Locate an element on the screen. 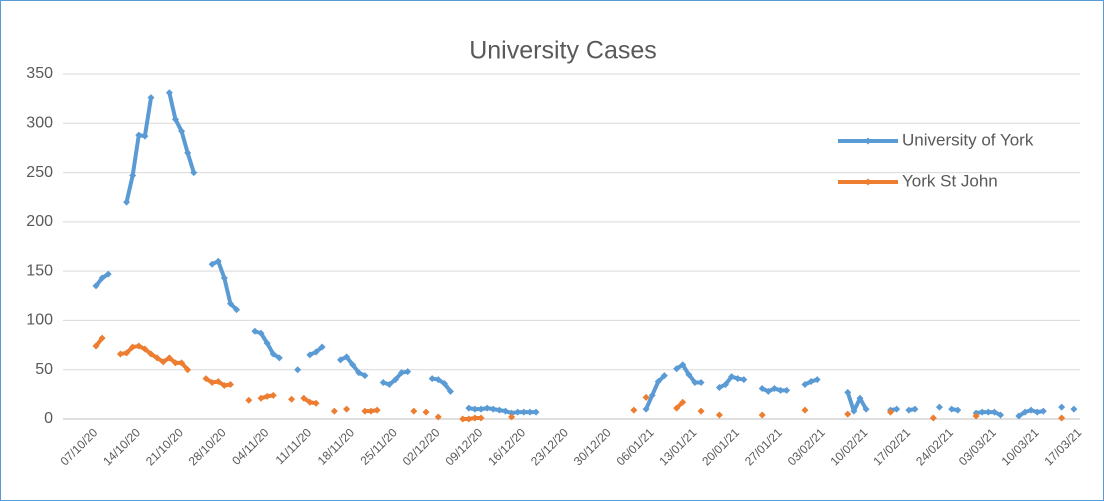 This screenshot has height=501, width=1104. y-tick-label: 50 is located at coordinates (44, 369).